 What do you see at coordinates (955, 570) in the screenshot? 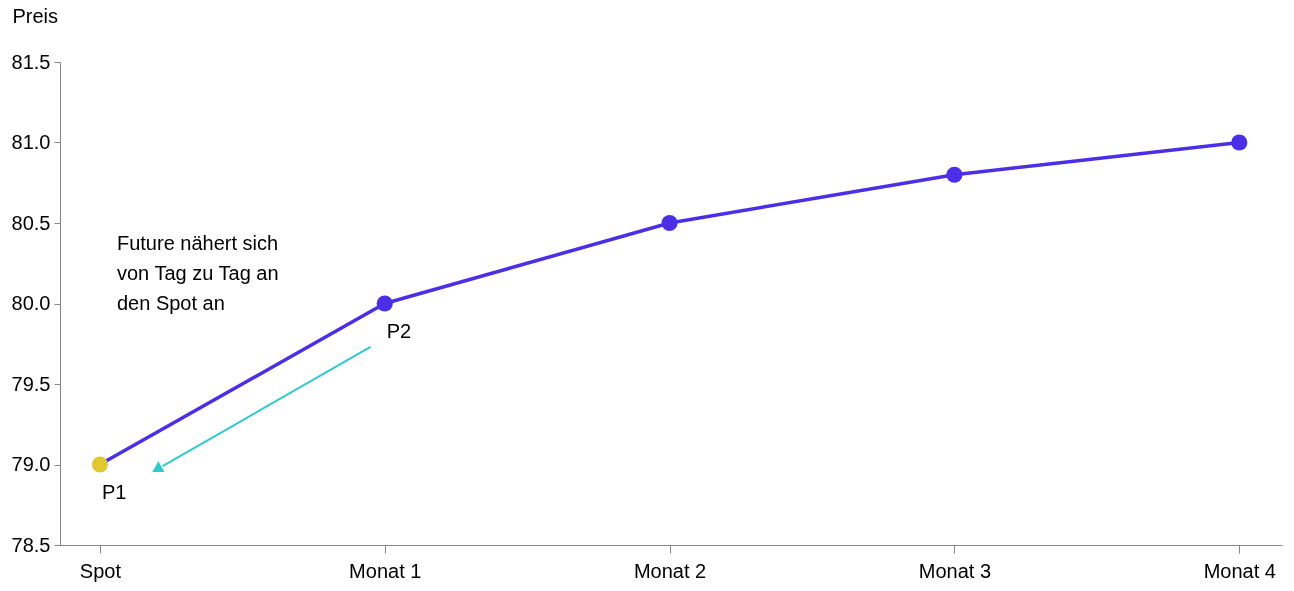
I see `x-tick-label: Monat 3` at bounding box center [955, 570].